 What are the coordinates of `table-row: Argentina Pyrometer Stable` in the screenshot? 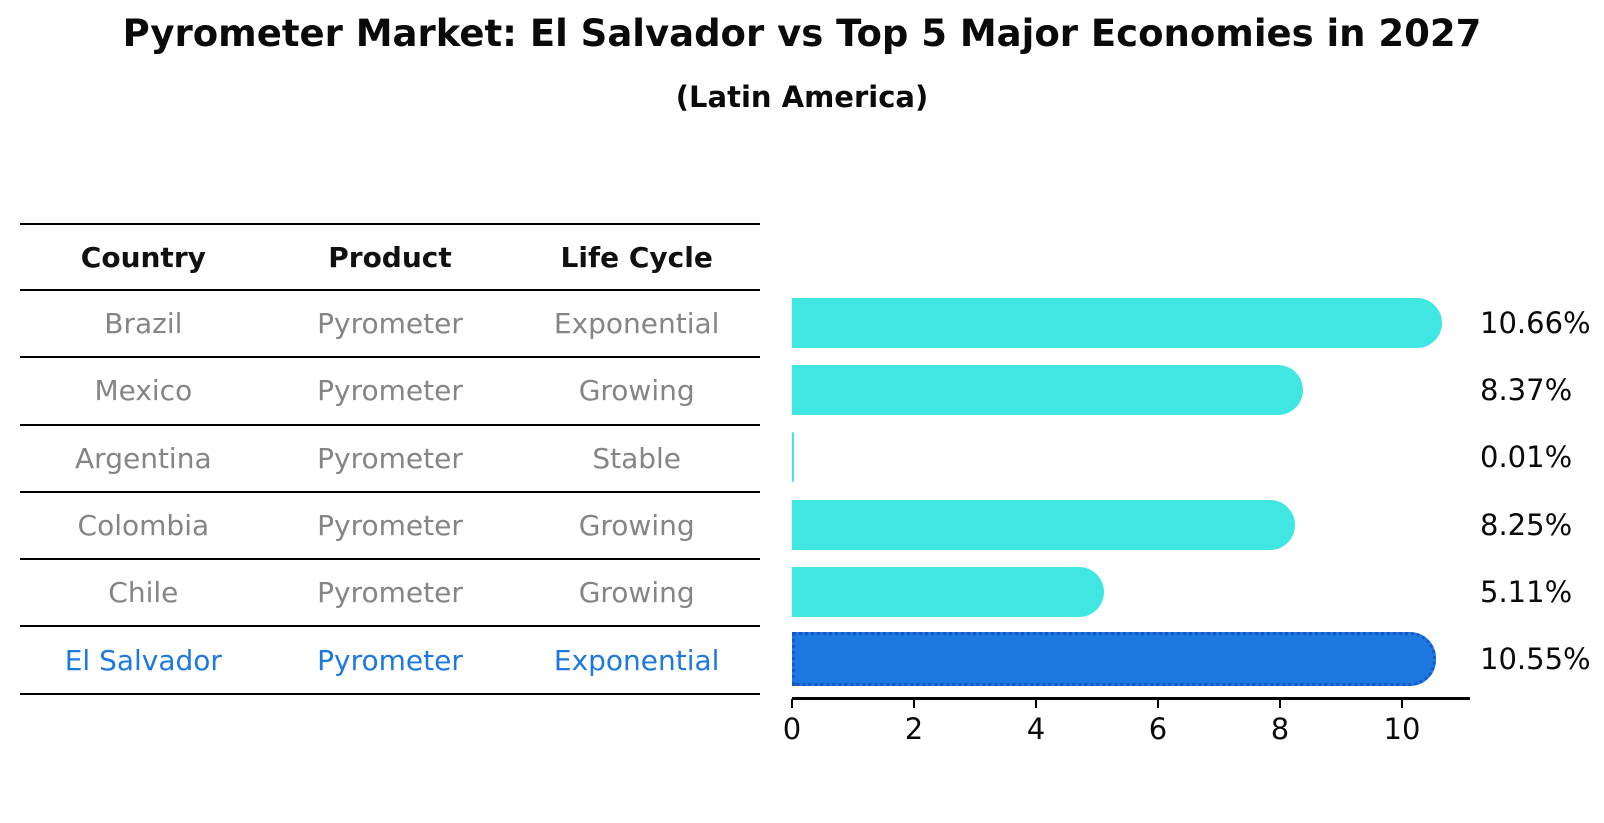 It's located at (390, 459).